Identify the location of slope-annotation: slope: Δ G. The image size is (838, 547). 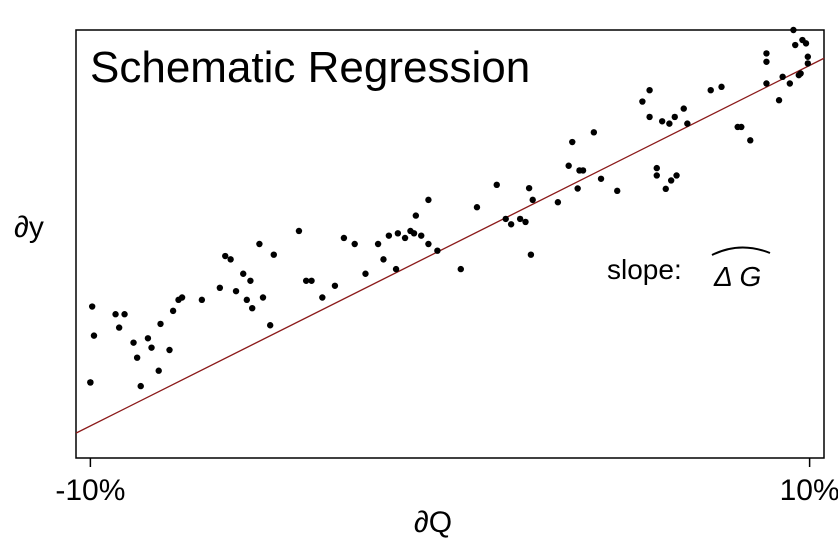
(689, 269).